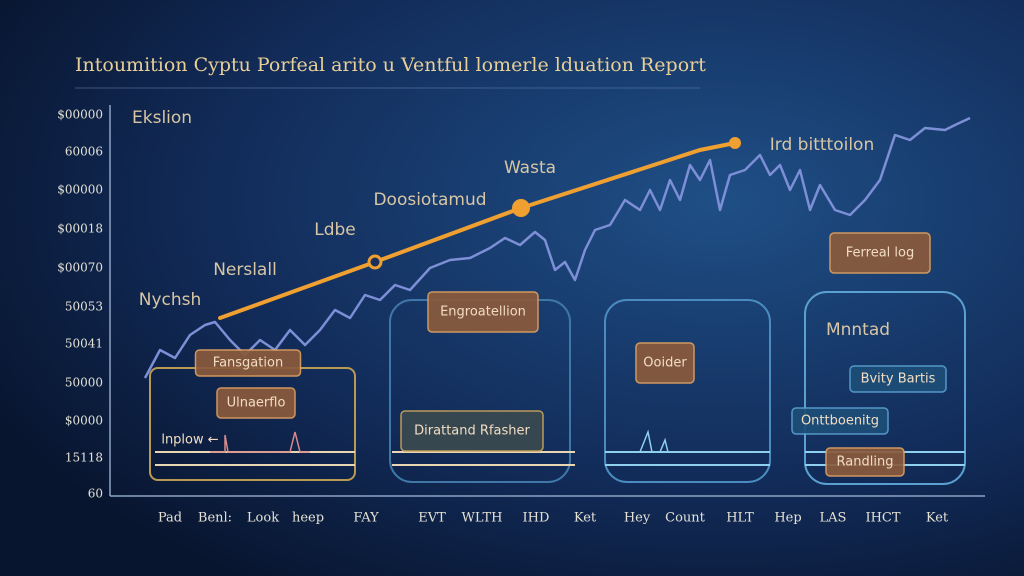 This screenshot has height=576, width=1024. What do you see at coordinates (308, 518) in the screenshot?
I see `x-tick-label: heep` at bounding box center [308, 518].